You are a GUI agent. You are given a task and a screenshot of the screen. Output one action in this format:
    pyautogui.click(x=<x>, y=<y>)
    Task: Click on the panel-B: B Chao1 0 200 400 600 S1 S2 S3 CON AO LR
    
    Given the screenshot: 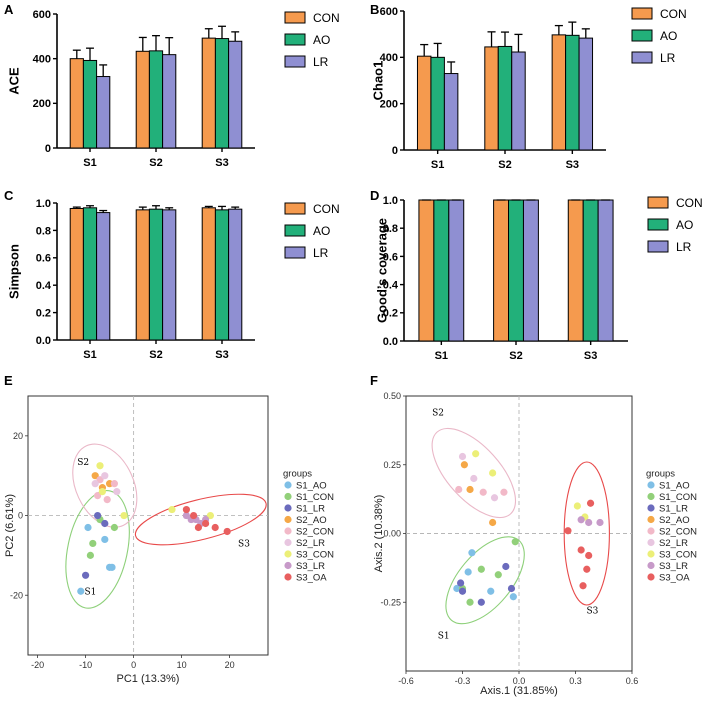 What is the action you would take?
    pyautogui.click(x=528, y=86)
    